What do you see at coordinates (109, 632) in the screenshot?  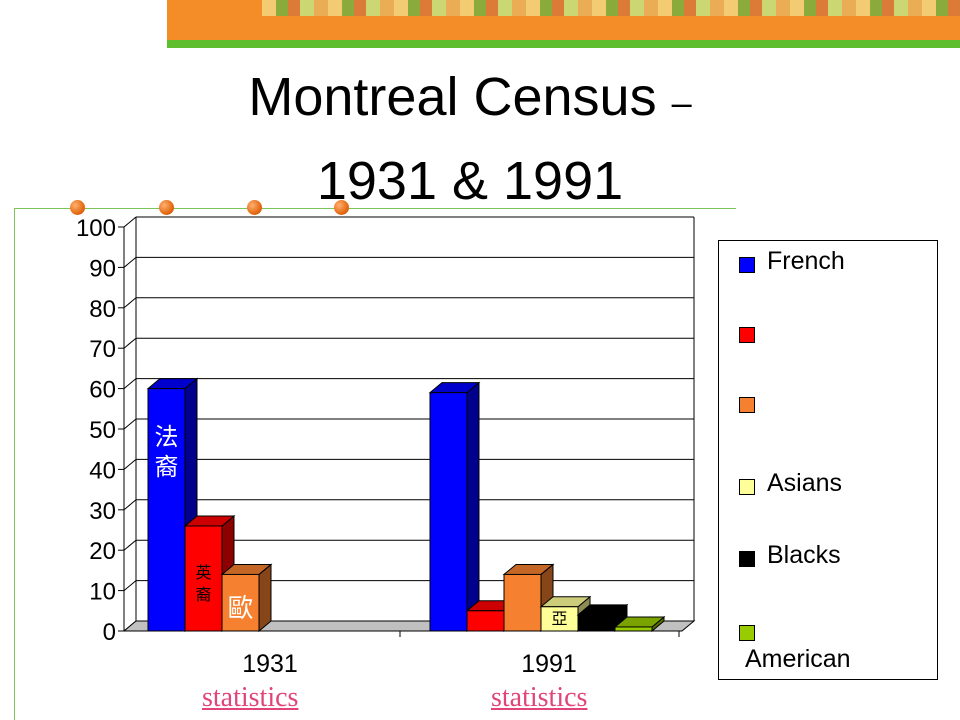 I see `y-tick-label: 0` at bounding box center [109, 632].